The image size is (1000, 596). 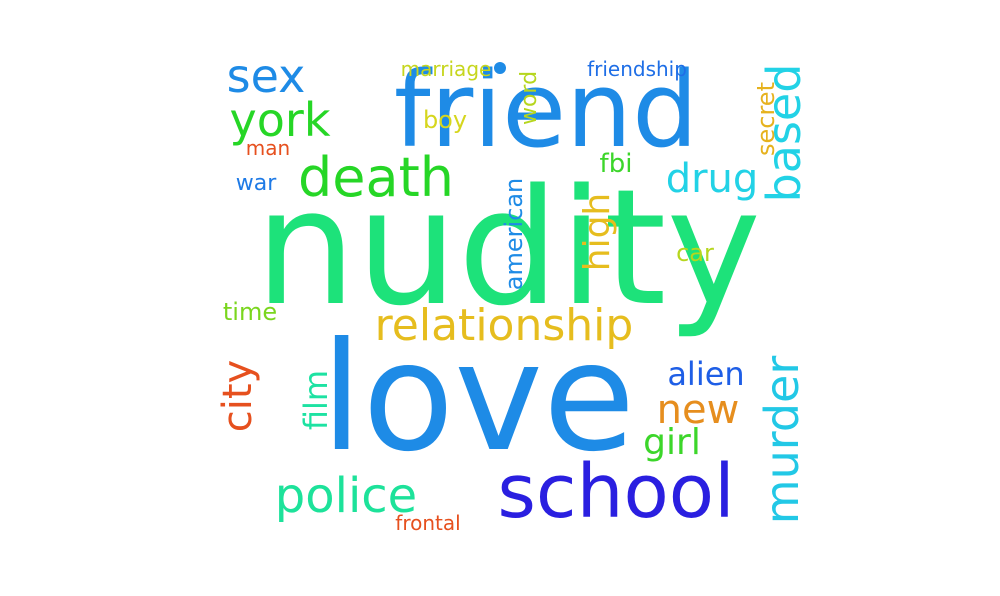 What do you see at coordinates (346, 496) in the screenshot?
I see `word-police: police` at bounding box center [346, 496].